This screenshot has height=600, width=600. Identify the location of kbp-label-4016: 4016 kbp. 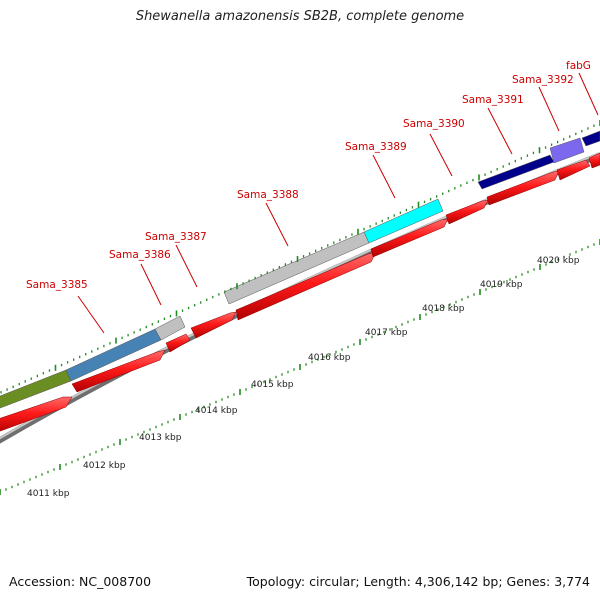
(329, 358).